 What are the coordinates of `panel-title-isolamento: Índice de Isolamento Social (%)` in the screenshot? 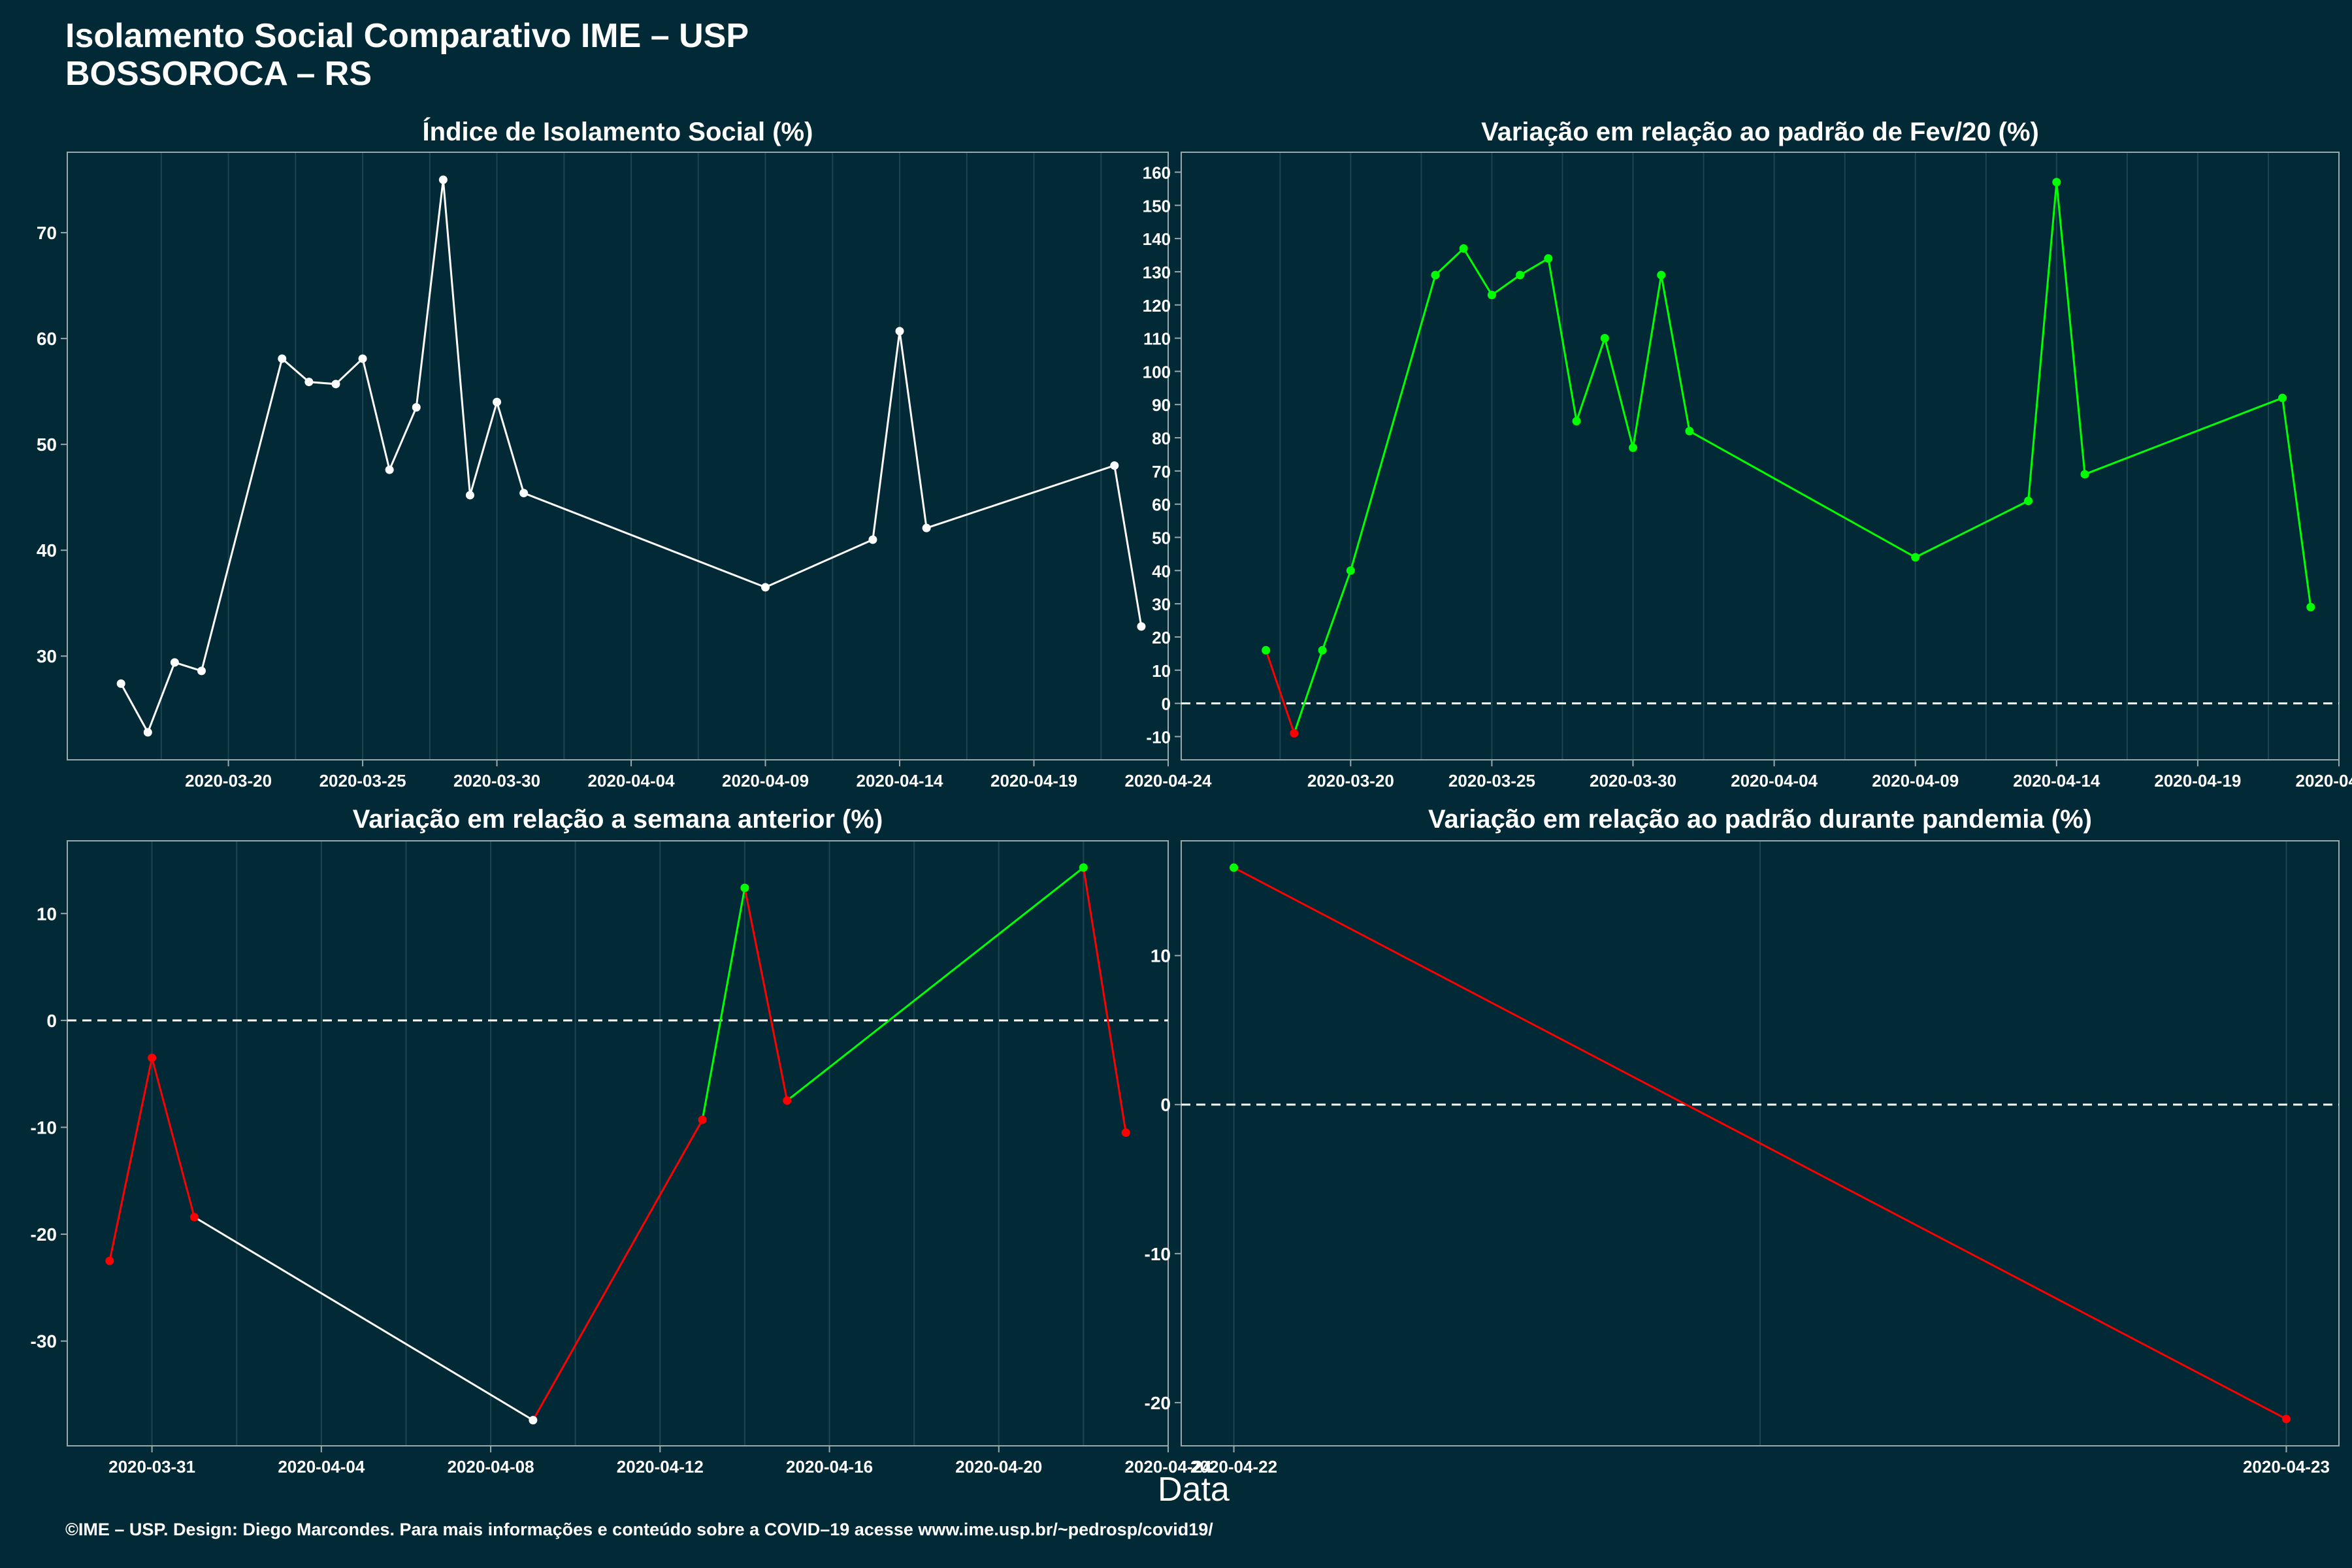 It's located at (617, 132).